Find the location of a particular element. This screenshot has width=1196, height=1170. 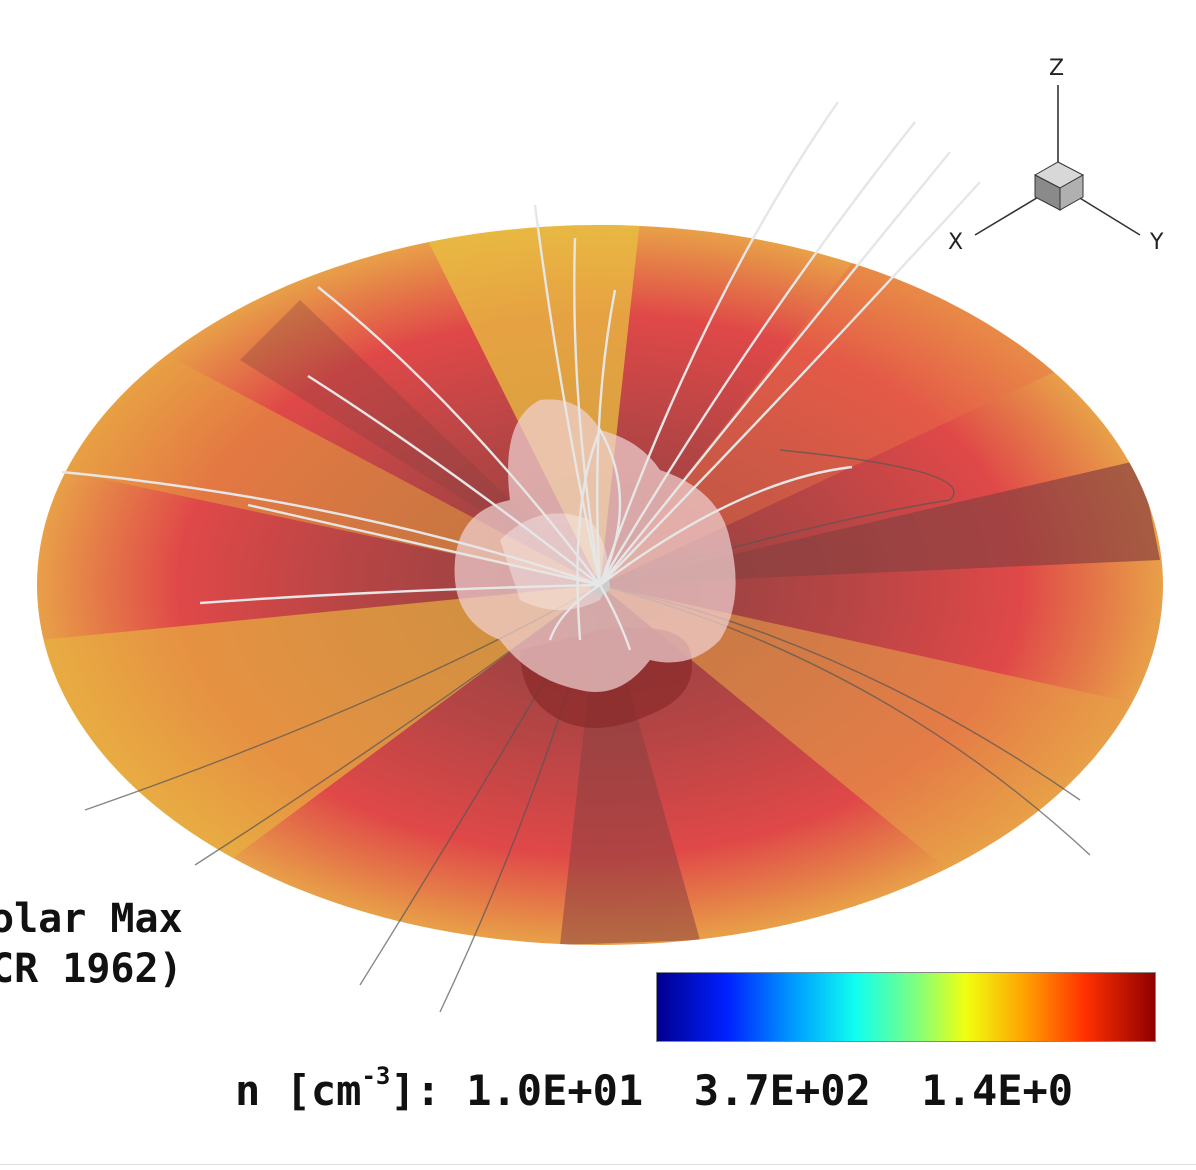

case-label-line2: CR 1962) is located at coordinates (91, 969).